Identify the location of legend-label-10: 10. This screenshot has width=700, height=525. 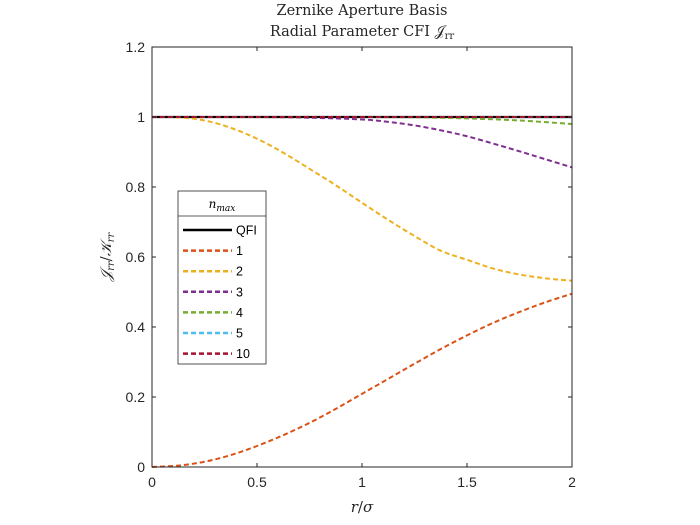
(243, 354).